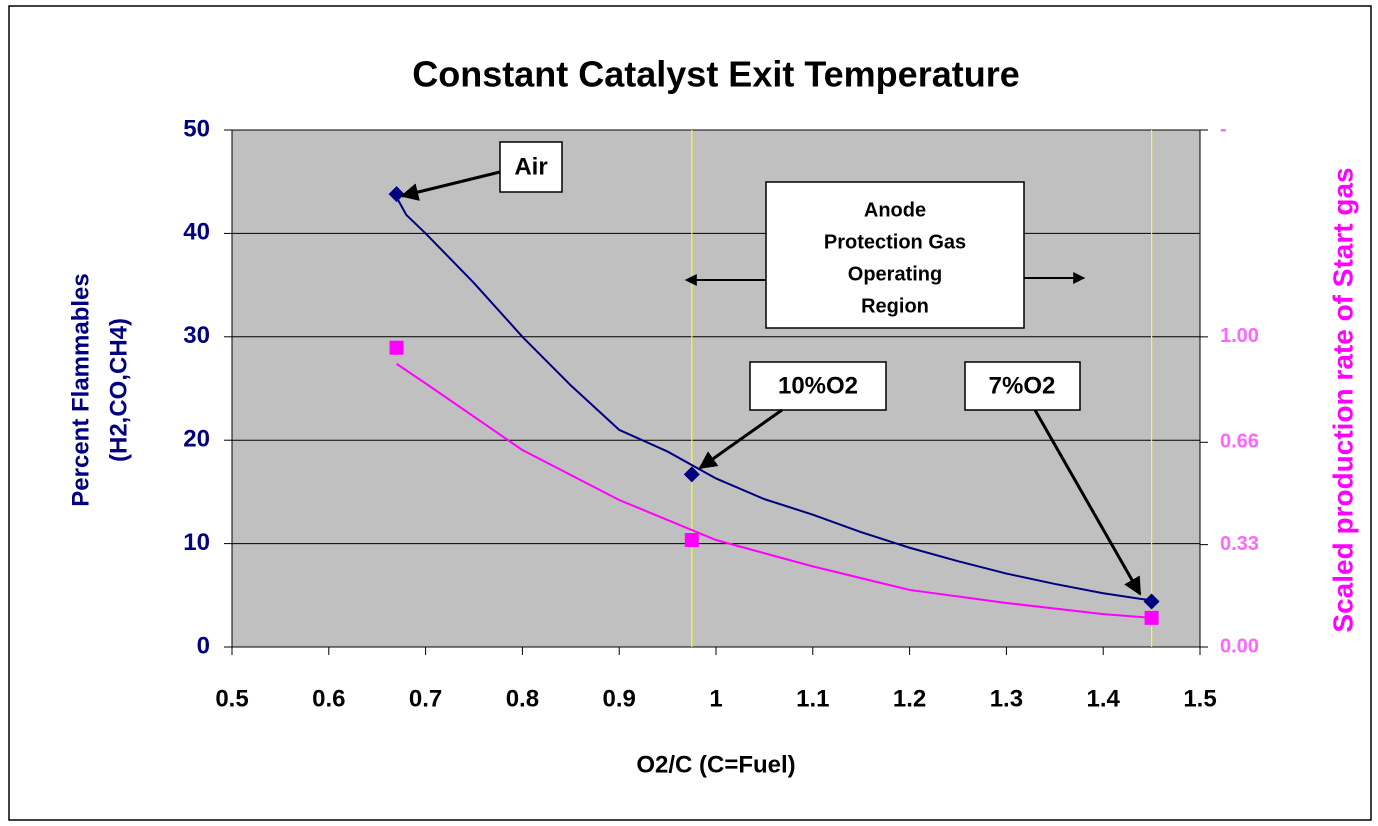  What do you see at coordinates (895, 274) in the screenshot?
I see `region-note: Operating` at bounding box center [895, 274].